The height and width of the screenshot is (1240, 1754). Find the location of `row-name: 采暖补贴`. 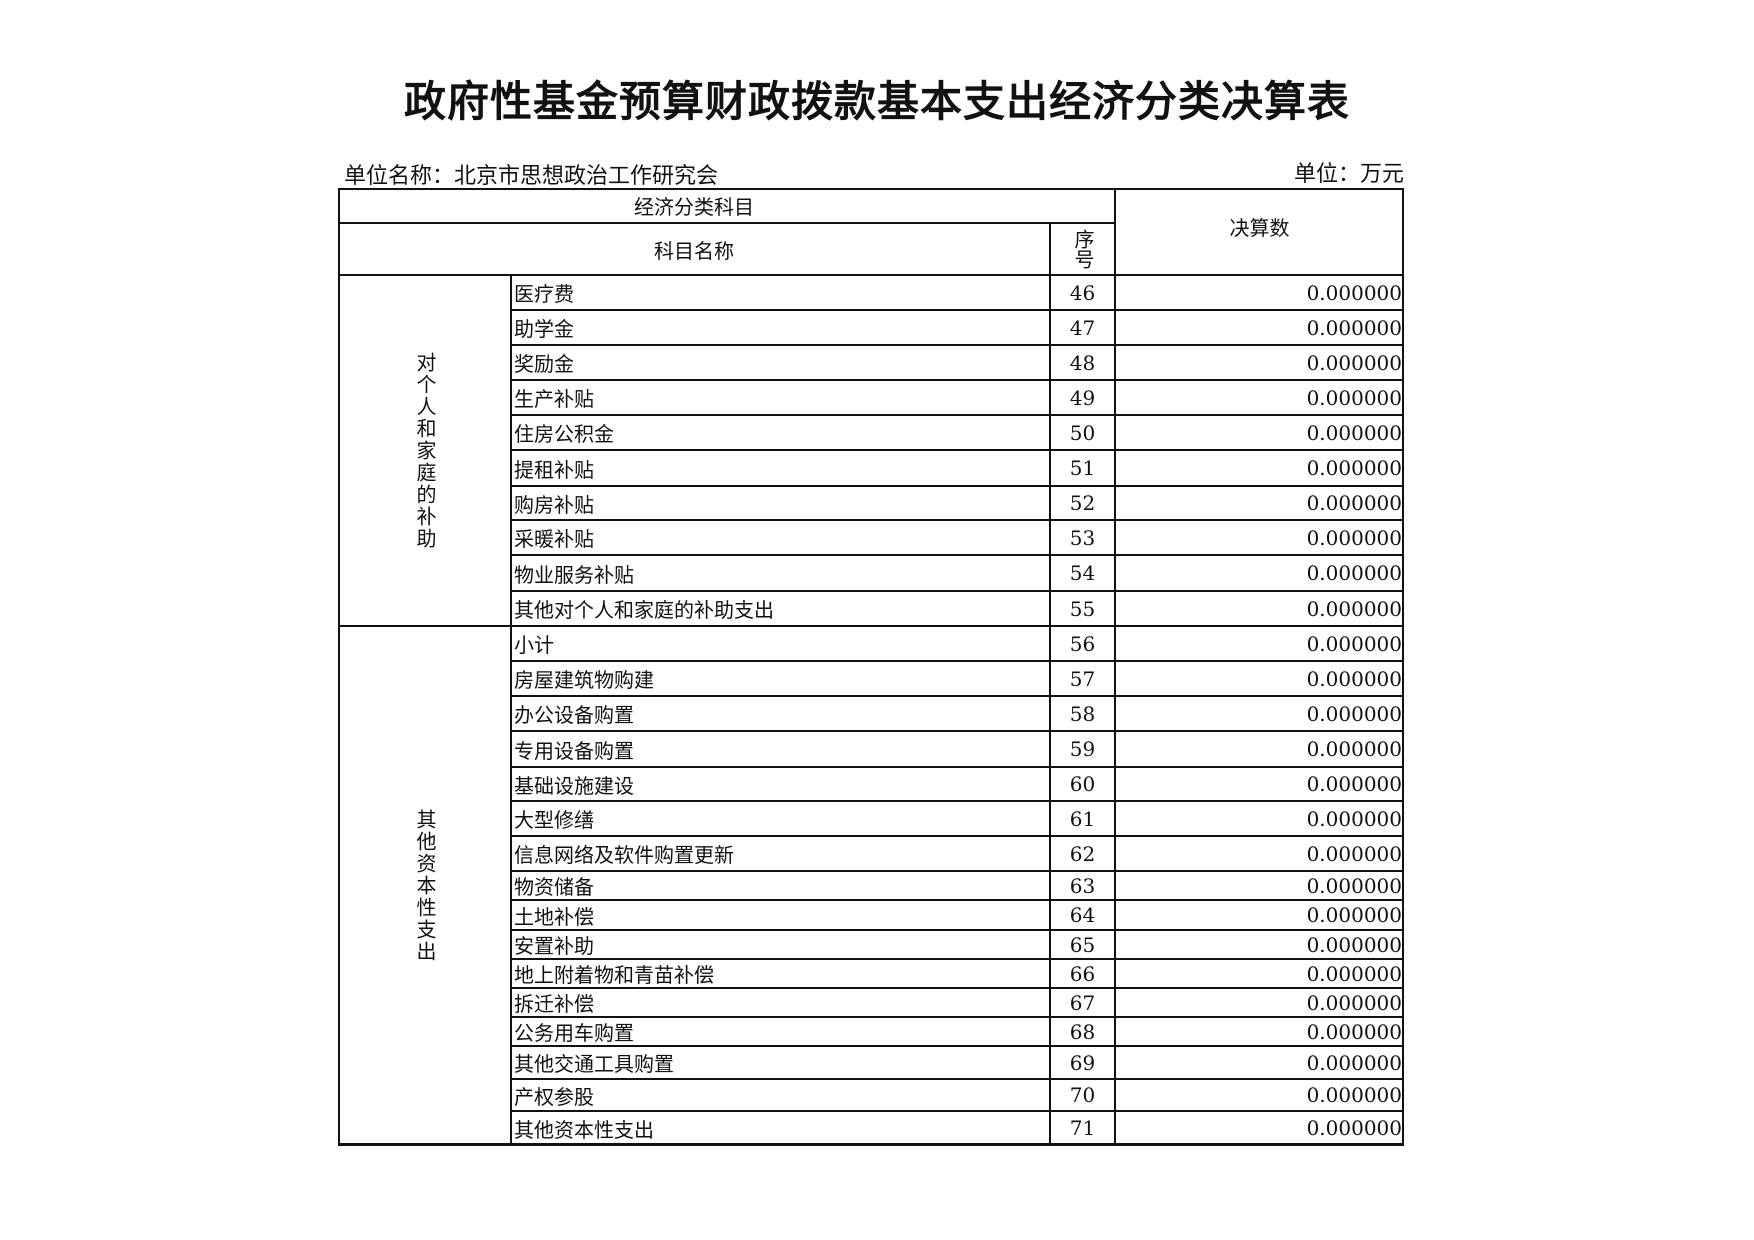

row-name: 采暖补贴 is located at coordinates (554, 539).